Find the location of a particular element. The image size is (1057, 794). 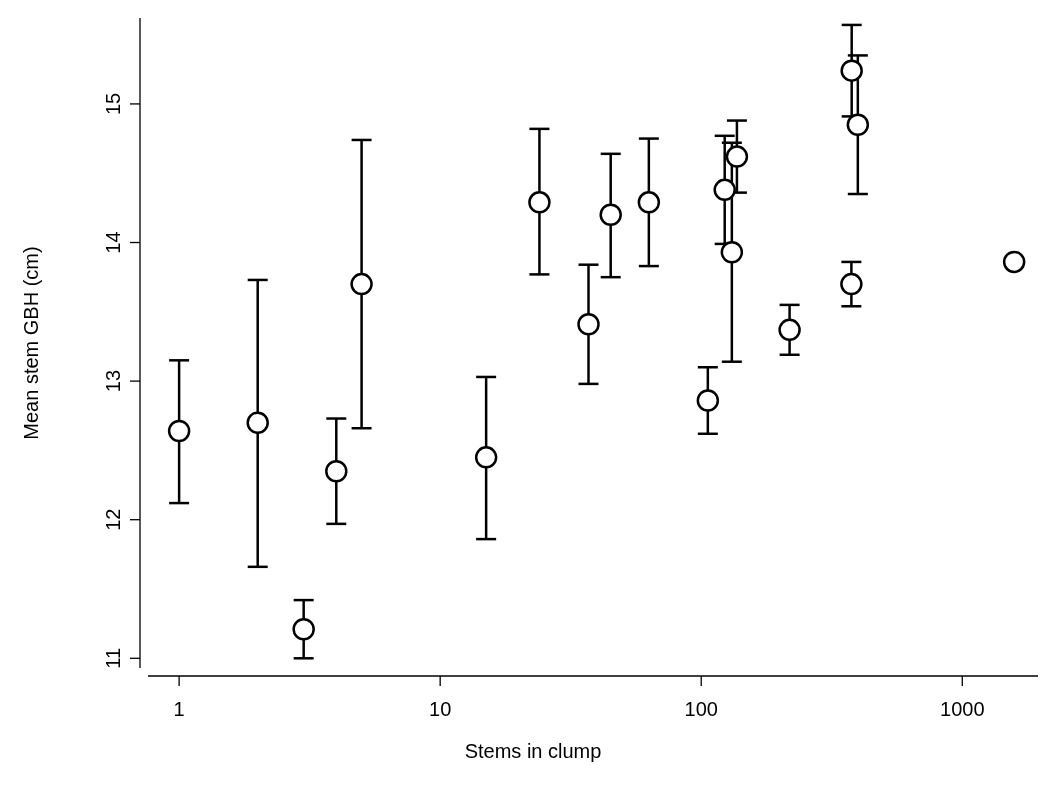

y-tick-label: 12 is located at coordinates (113, 519).